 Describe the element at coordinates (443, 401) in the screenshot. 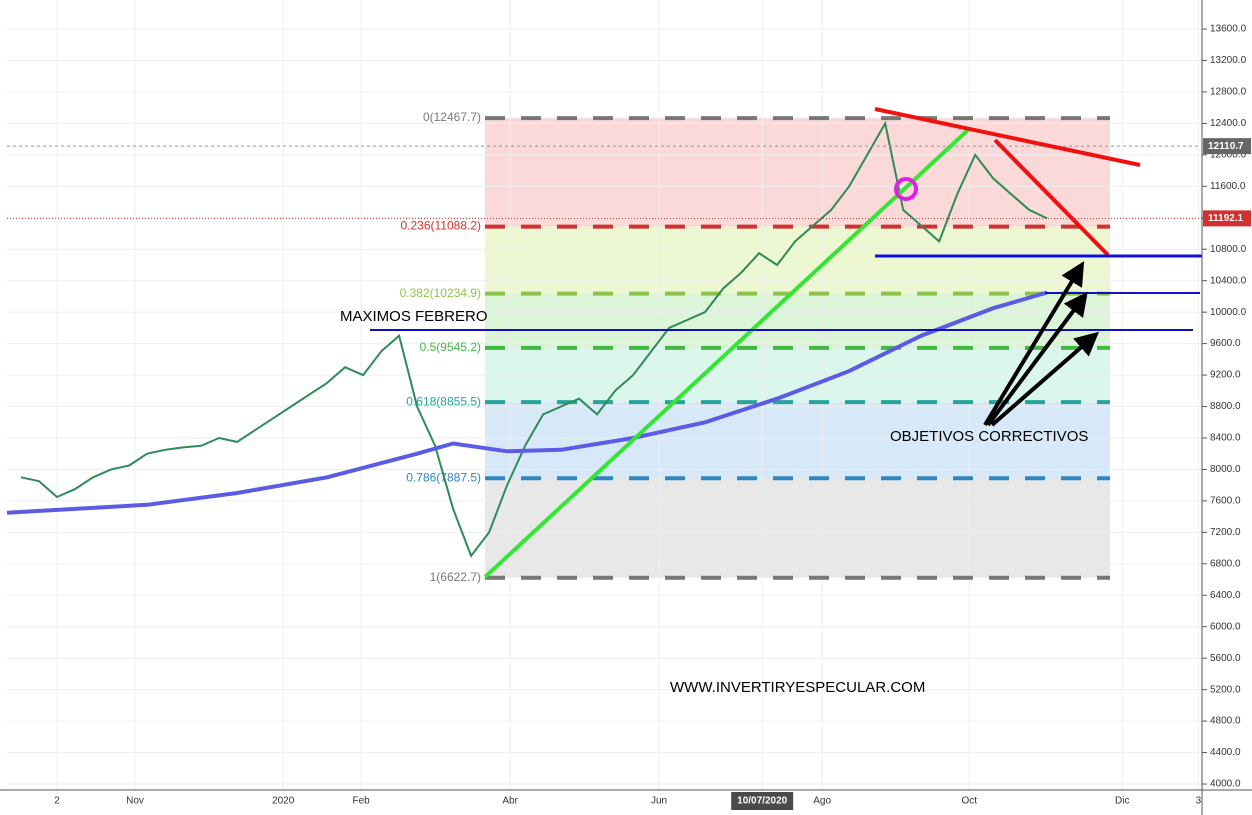

I see `fib-label: 0.618(8855.5)` at that location.